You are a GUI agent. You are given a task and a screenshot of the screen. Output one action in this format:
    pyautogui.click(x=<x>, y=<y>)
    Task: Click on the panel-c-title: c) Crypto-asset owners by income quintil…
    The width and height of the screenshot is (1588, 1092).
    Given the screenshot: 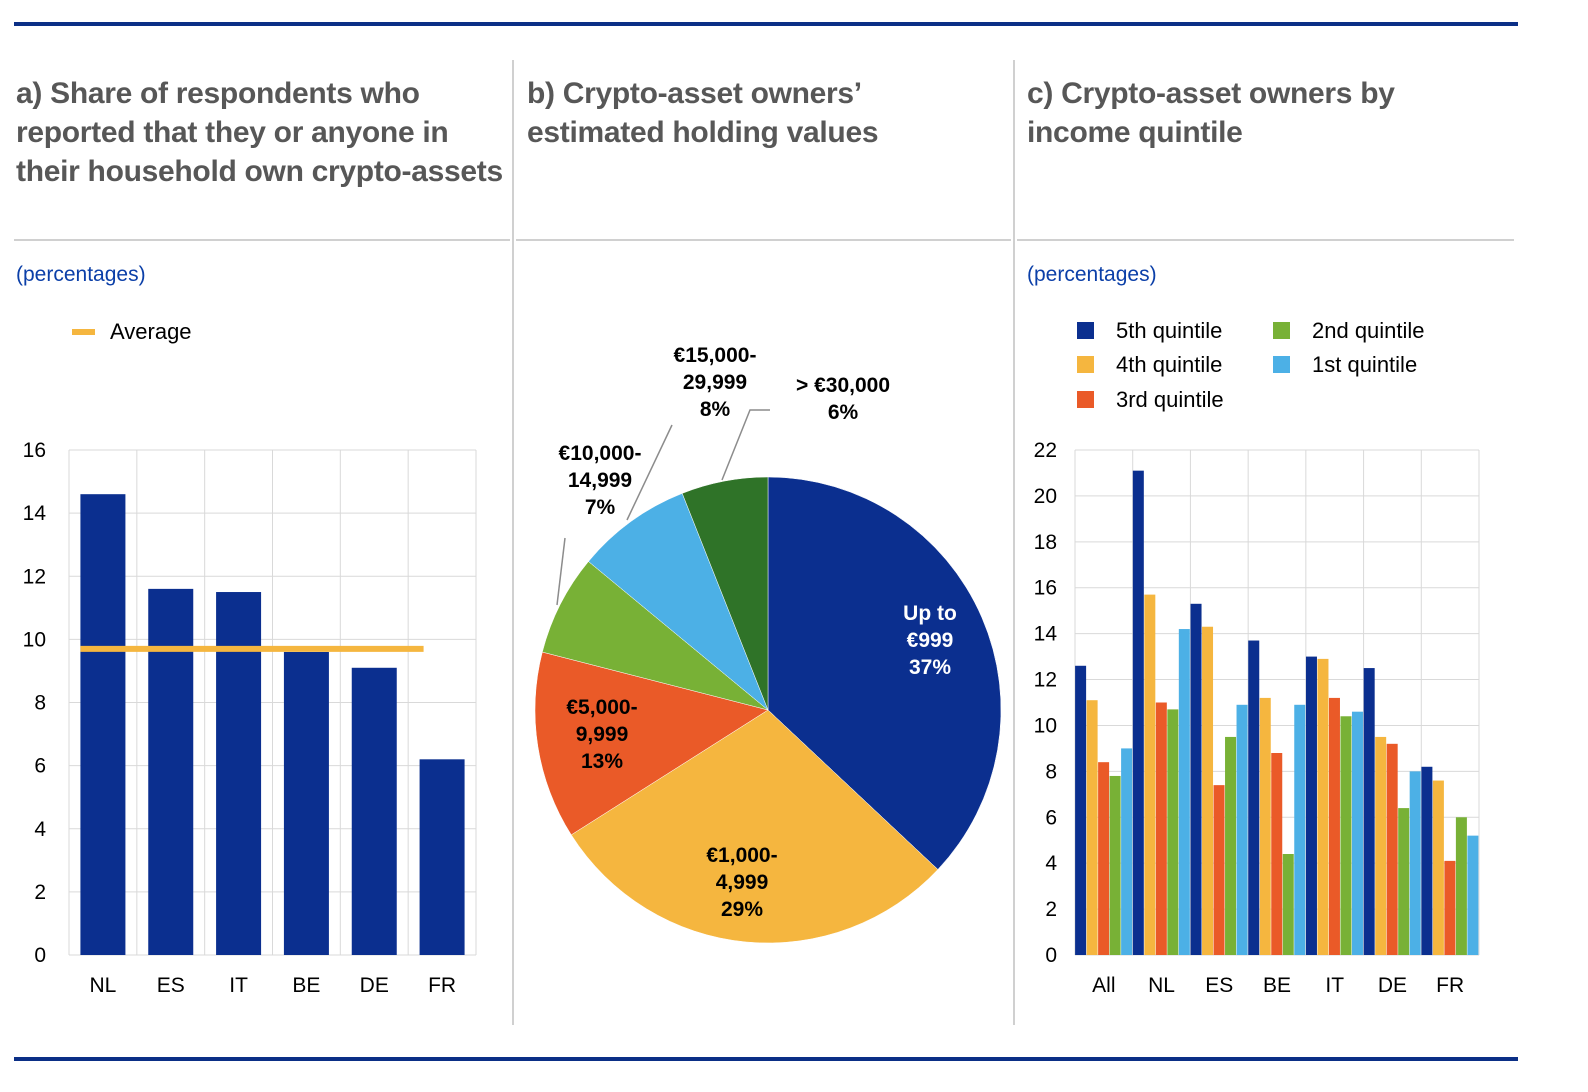 What is the action you would take?
    pyautogui.click(x=1211, y=113)
    